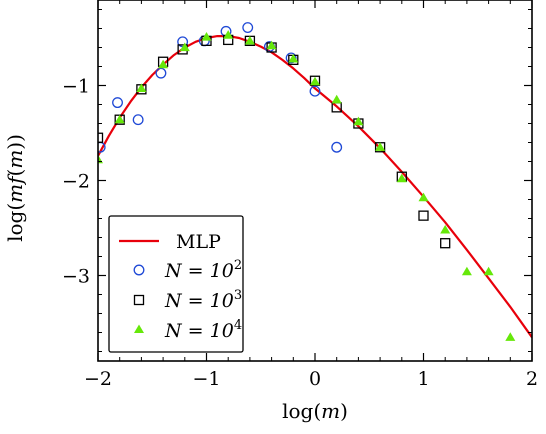  I want to click on legend-box, so click(176, 284).